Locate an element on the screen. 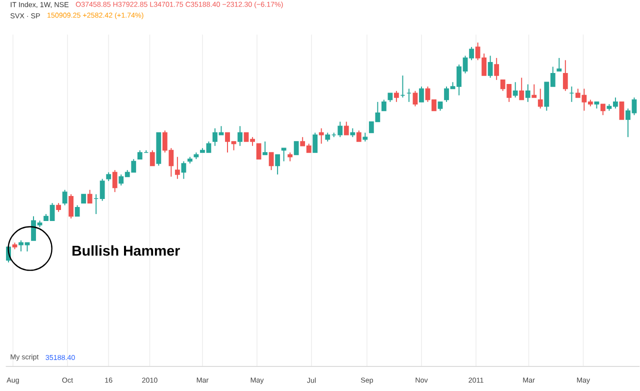 The image size is (640, 391). annotation: Bullish Hammer is located at coordinates (126, 250).